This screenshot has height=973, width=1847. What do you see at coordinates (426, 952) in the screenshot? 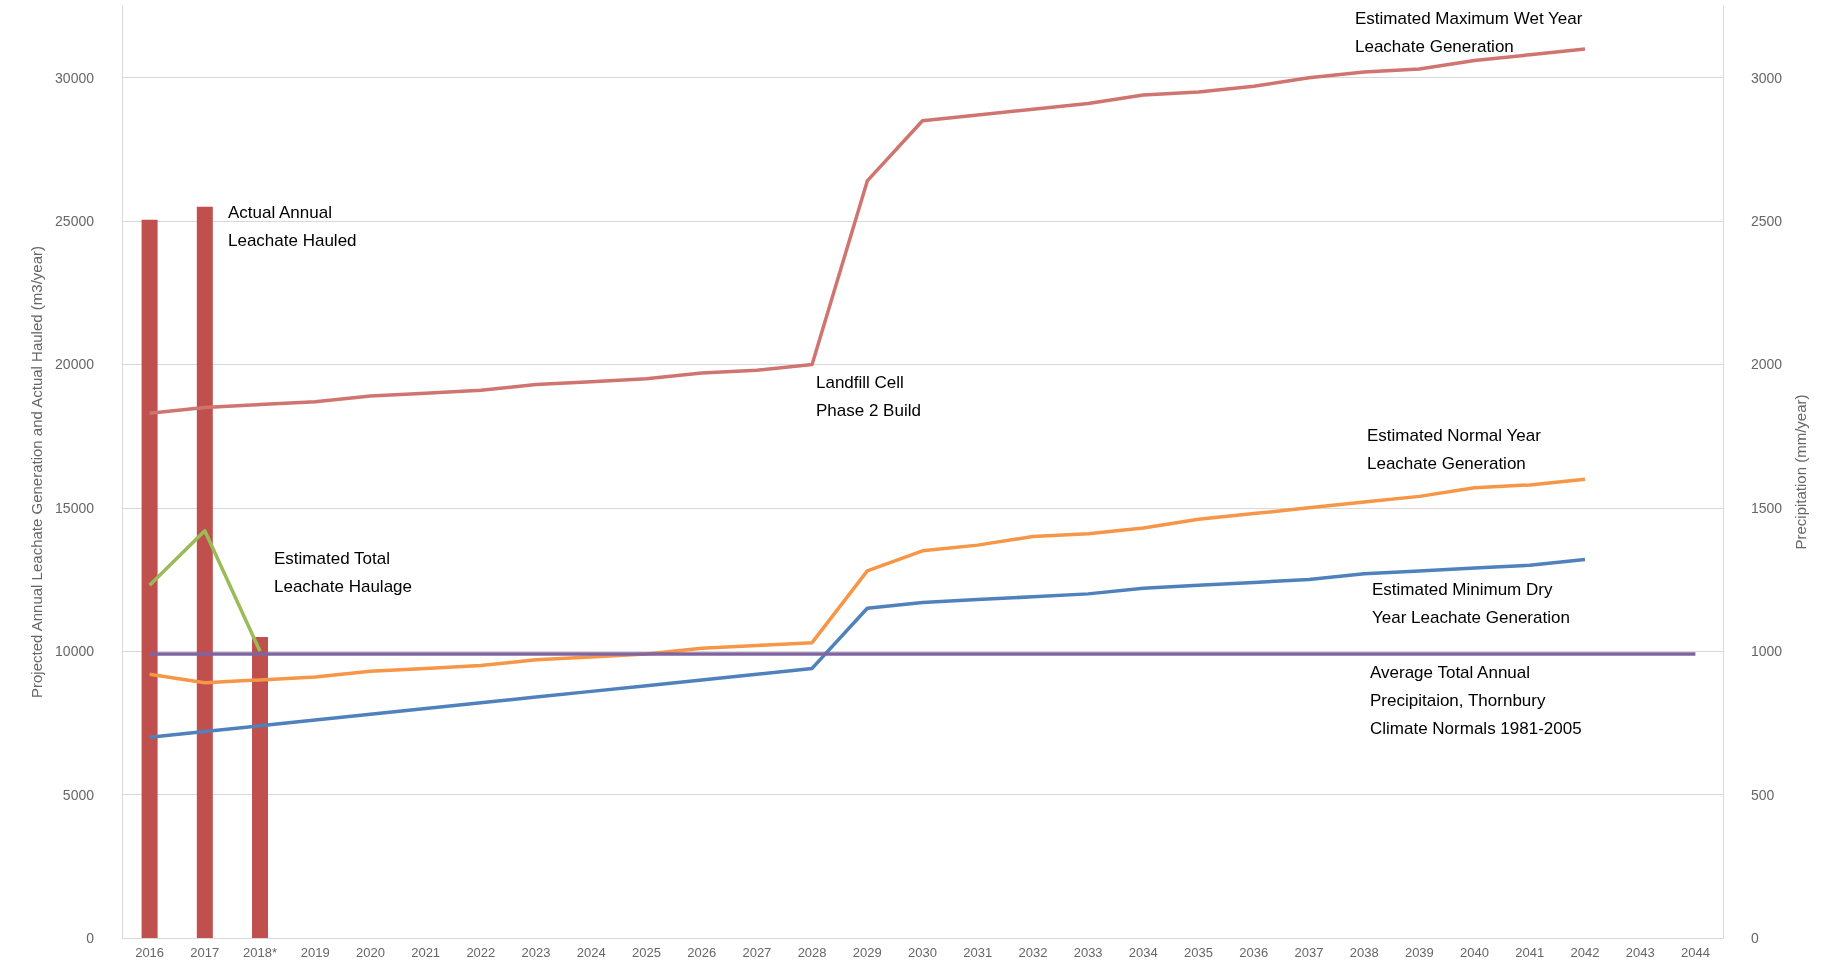
I see `x-tick-label: 2021` at bounding box center [426, 952].